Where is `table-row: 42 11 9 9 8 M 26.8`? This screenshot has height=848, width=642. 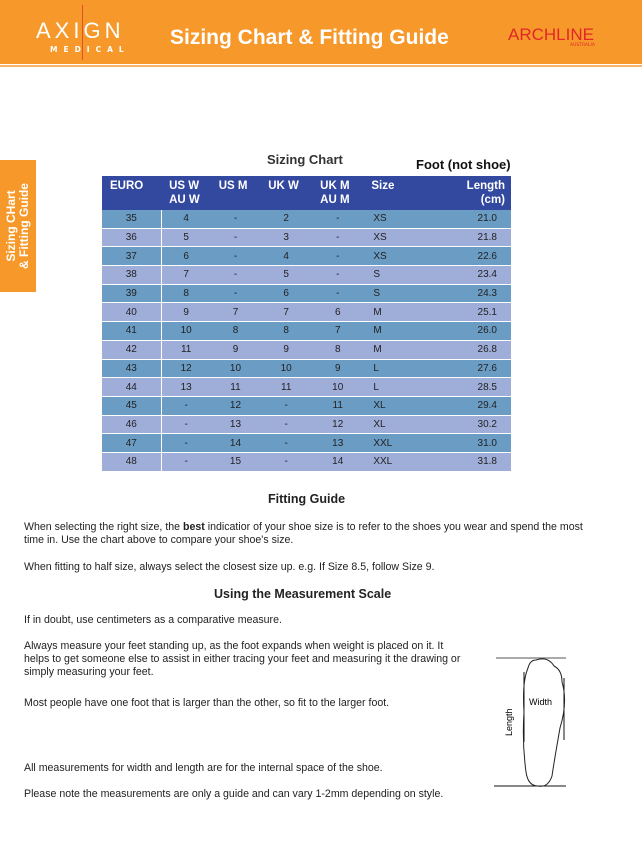
table-row: 42 11 9 9 8 M 26.8 is located at coordinates (306, 350).